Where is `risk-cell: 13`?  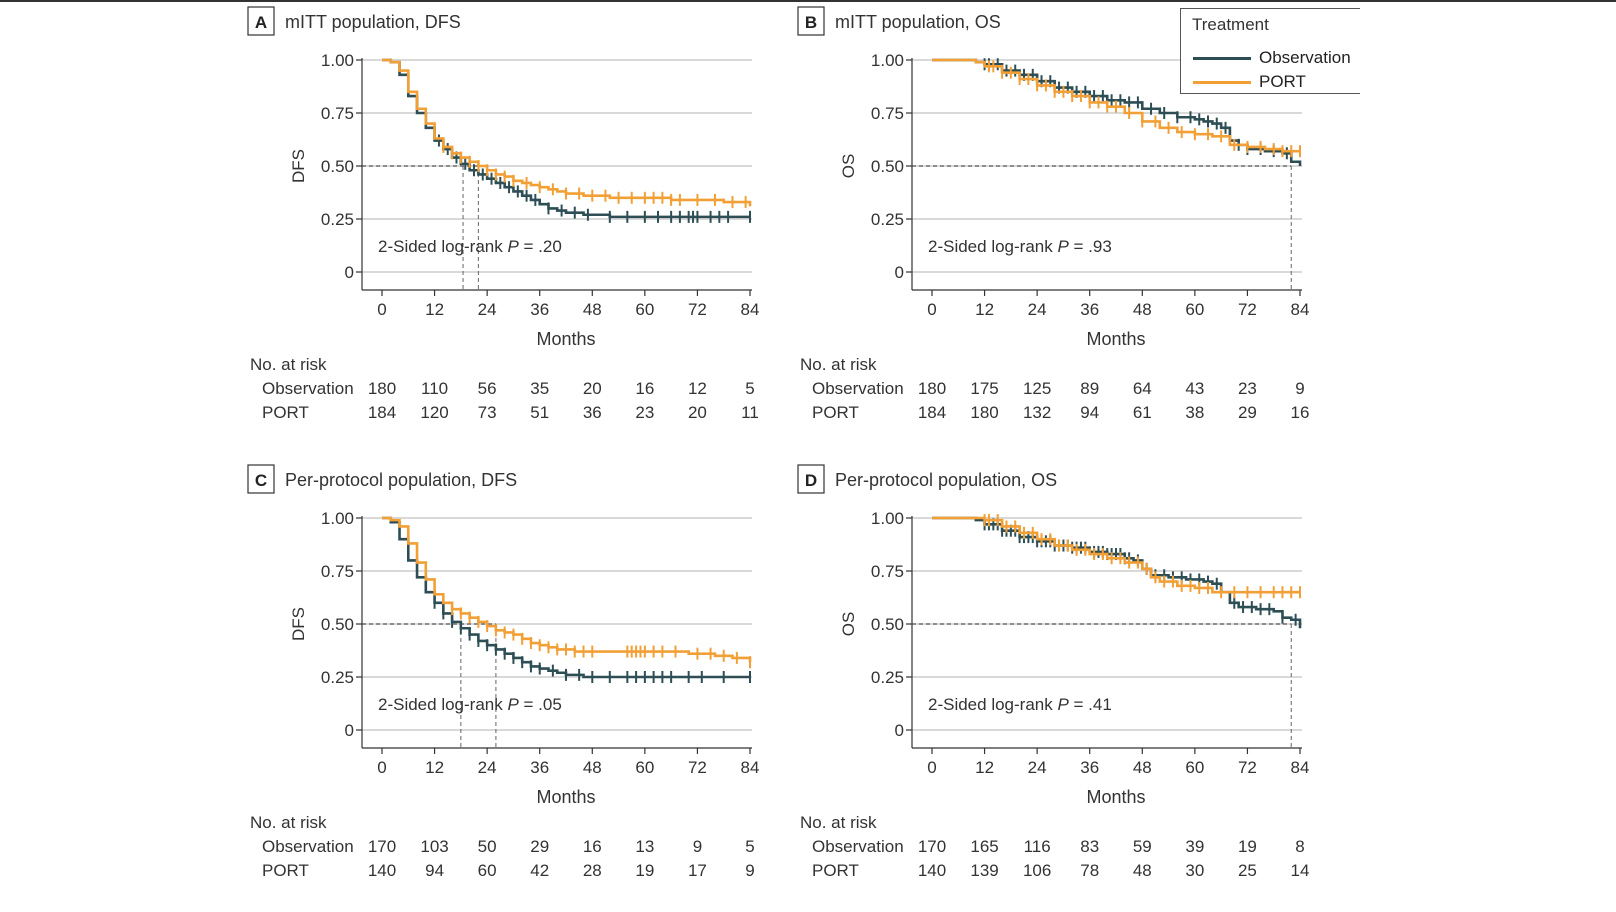 risk-cell: 13 is located at coordinates (644, 846).